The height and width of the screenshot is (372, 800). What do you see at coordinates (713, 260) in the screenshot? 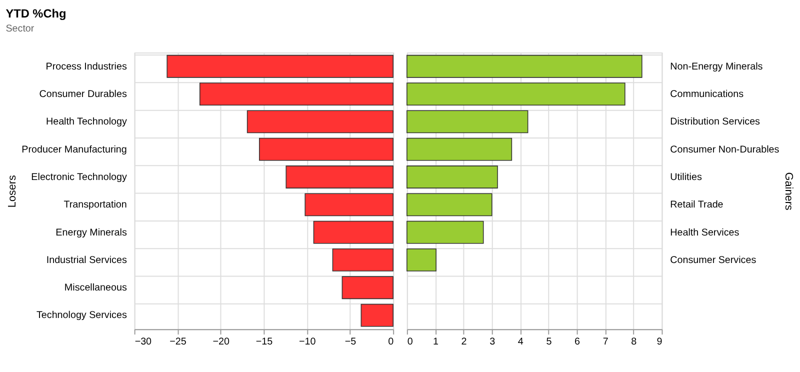
I see `y-tick-label: Consumer Services` at bounding box center [713, 260].